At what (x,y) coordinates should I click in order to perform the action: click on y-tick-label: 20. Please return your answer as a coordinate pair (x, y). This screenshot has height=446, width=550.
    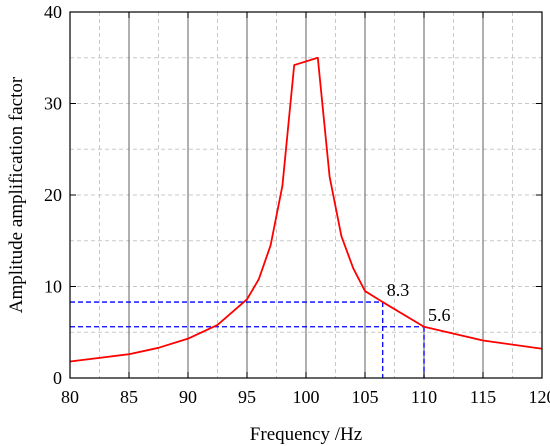
    Looking at the image, I should click on (53, 195).